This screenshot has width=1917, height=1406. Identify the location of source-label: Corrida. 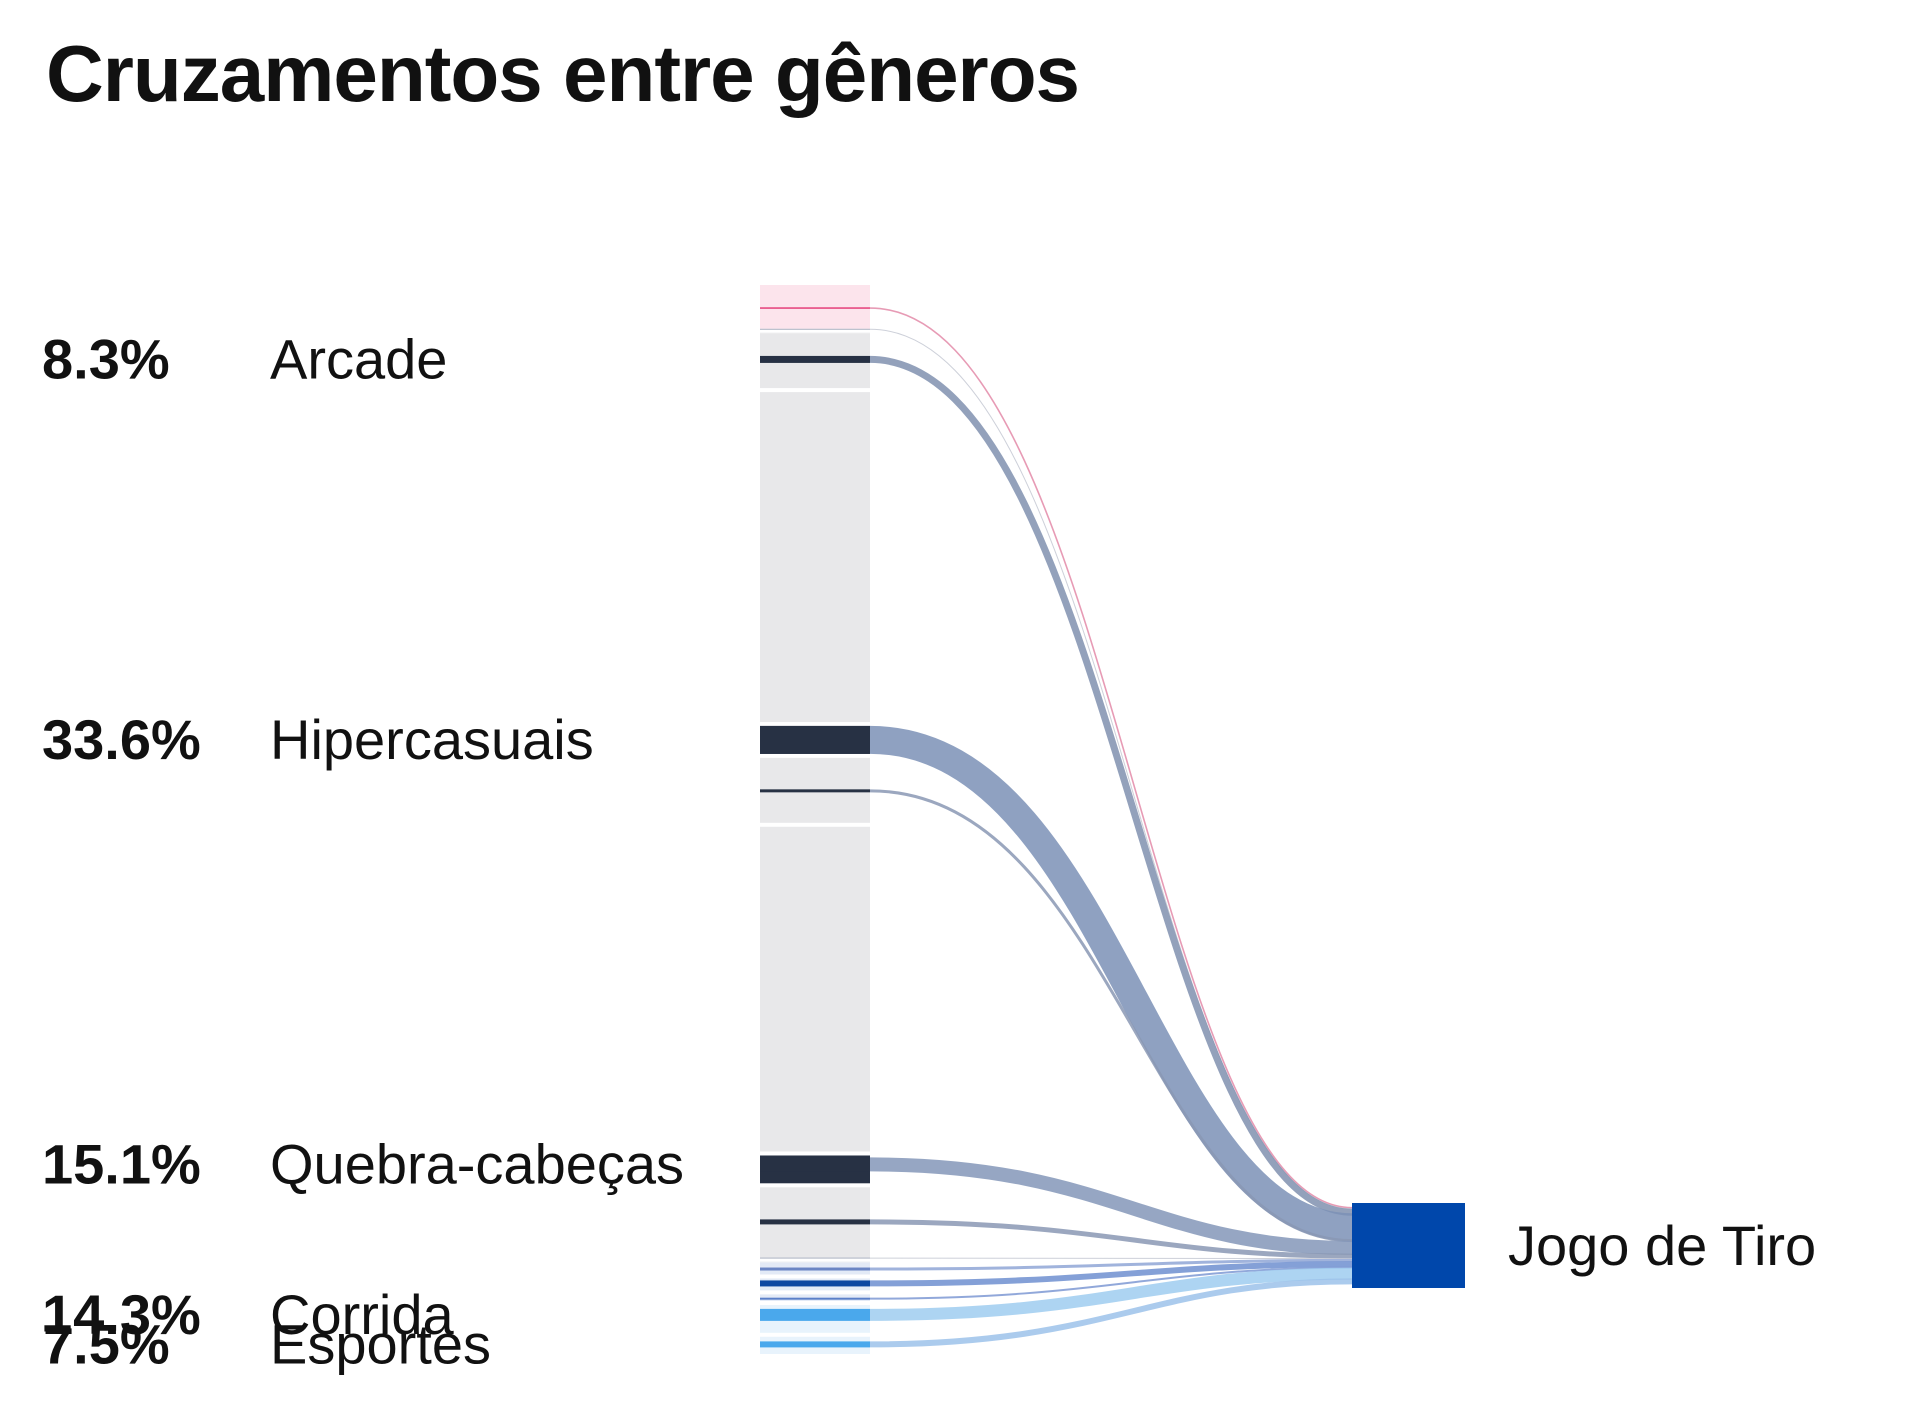
(362, 1314).